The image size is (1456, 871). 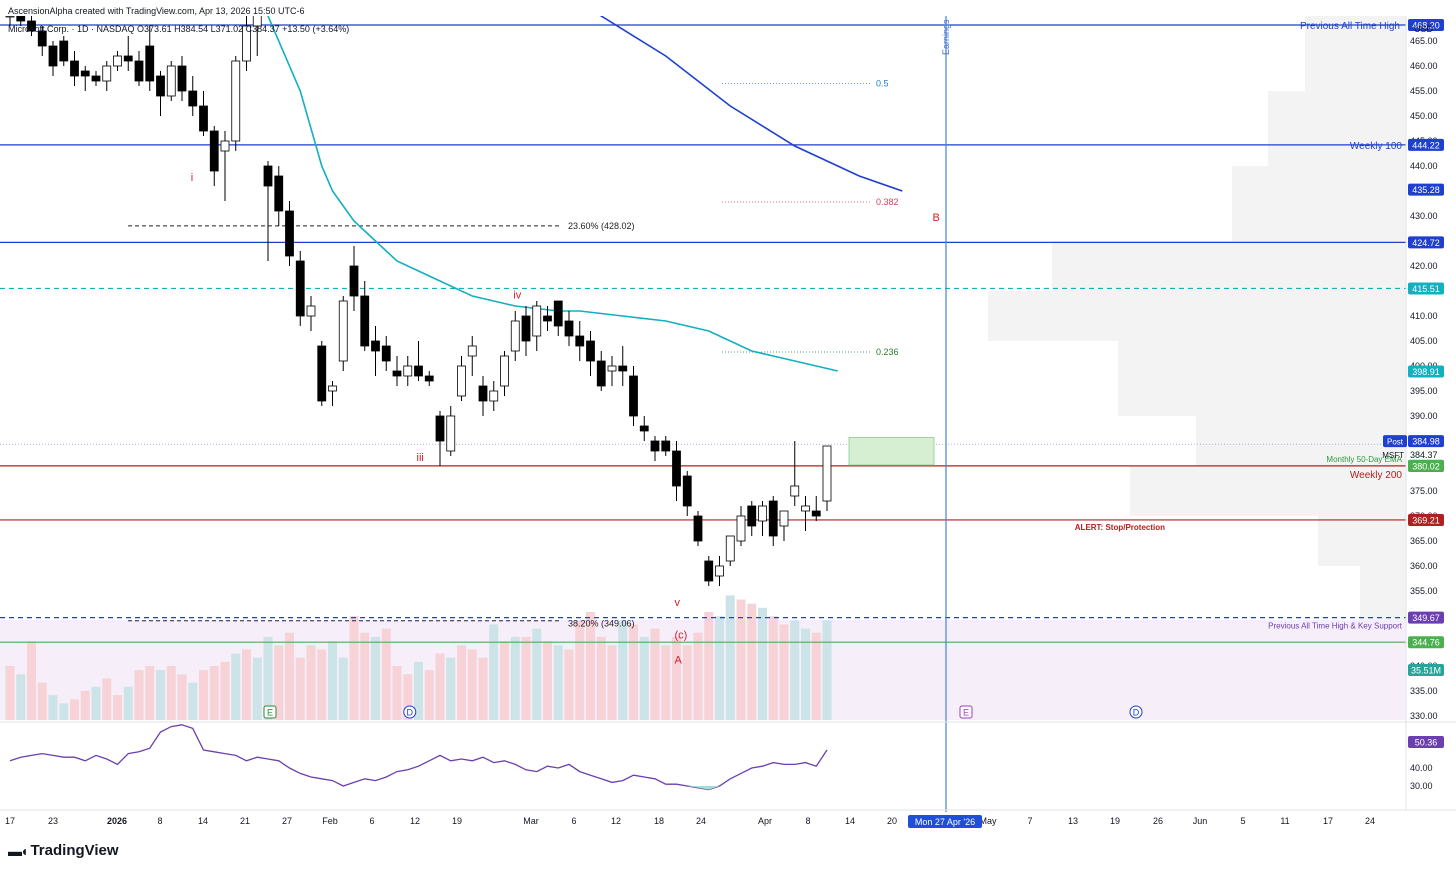 I want to click on event-label: D, so click(x=1136, y=713).